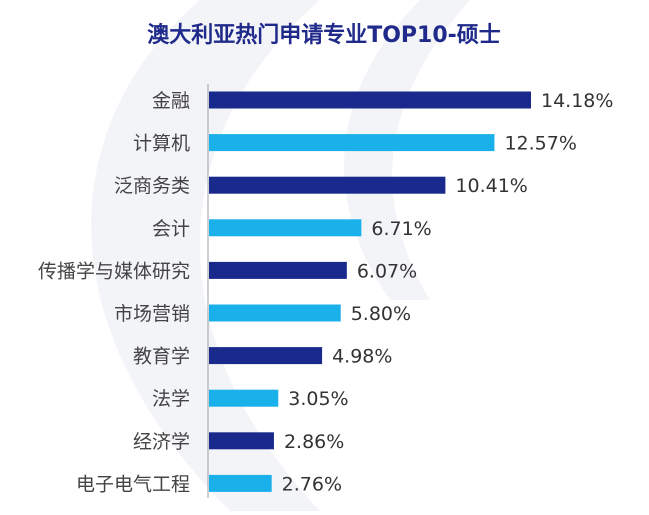 This screenshot has height=515, width=649. Describe the element at coordinates (114, 271) in the screenshot. I see `category-label: 传播学与媒体研究` at that location.